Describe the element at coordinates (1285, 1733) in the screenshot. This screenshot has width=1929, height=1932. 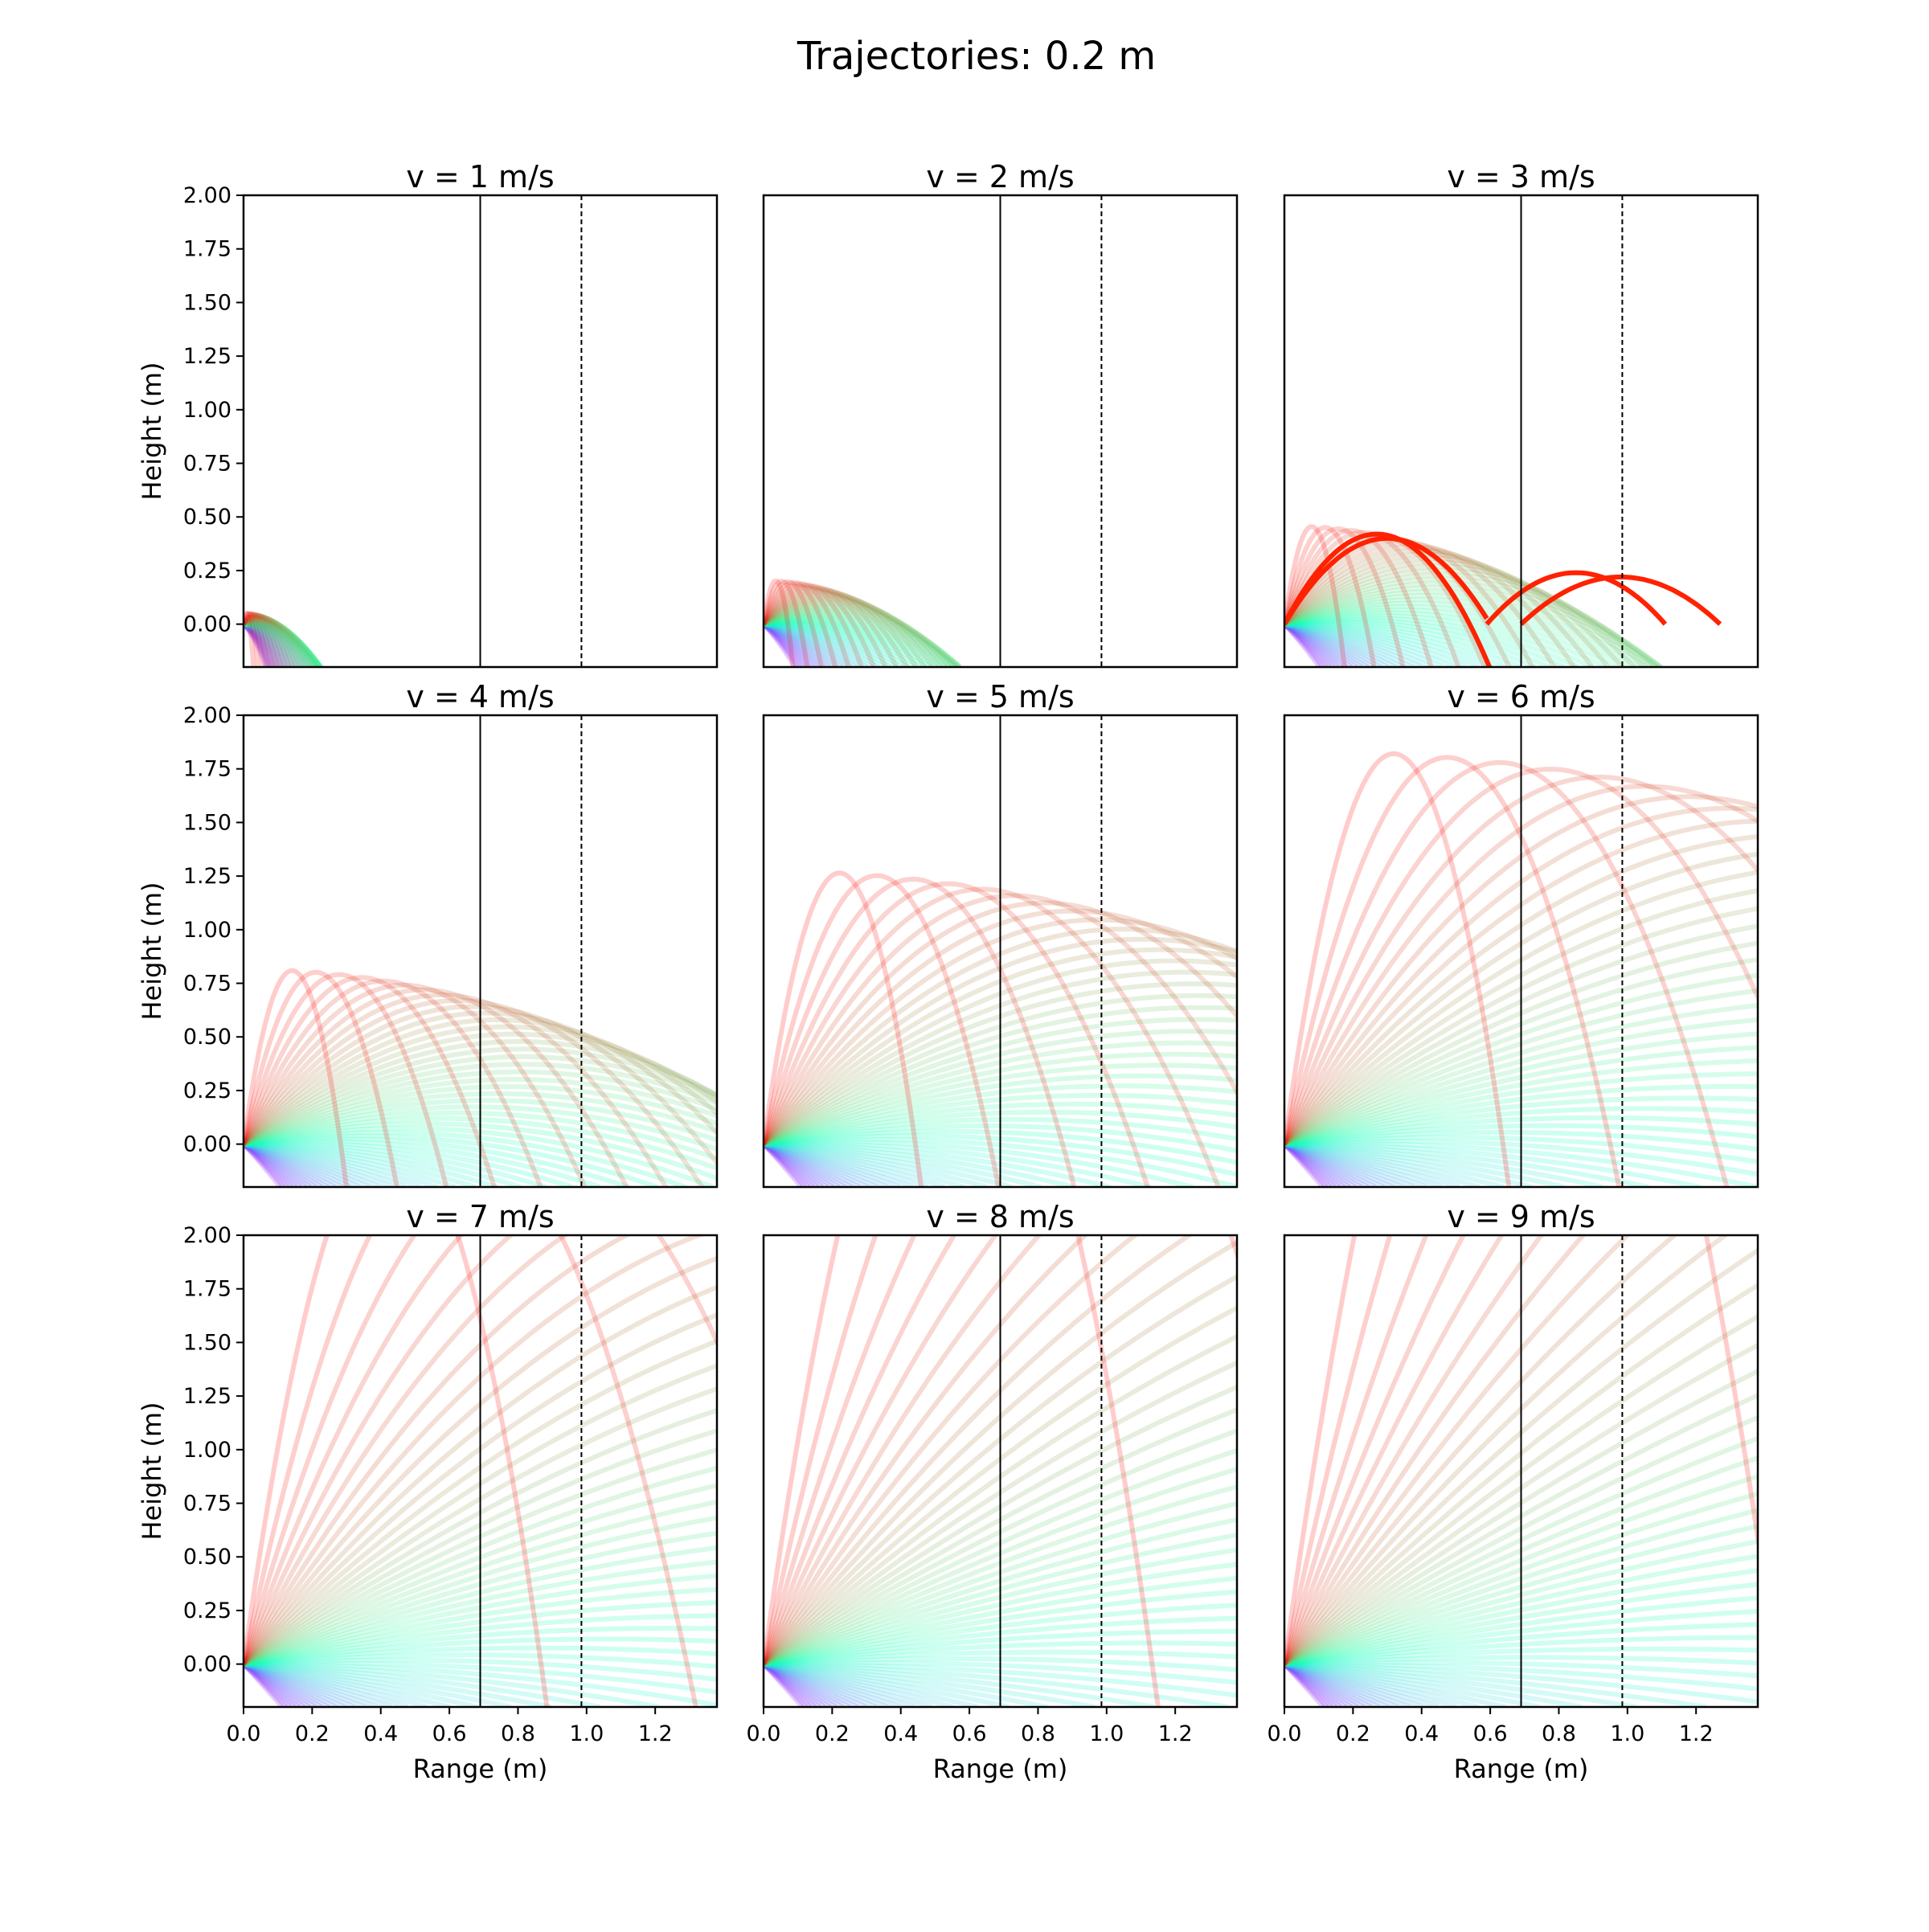
I see `x-tick-label: 0.0` at that location.